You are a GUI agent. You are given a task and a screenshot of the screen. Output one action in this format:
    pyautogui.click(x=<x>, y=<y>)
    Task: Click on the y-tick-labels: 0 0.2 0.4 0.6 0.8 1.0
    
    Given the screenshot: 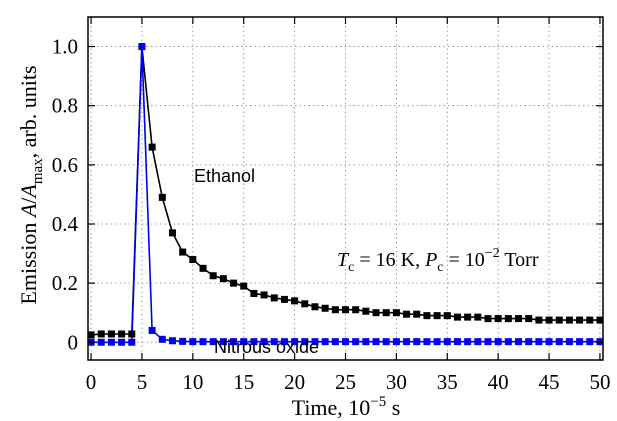 What is the action you would take?
    pyautogui.click(x=65, y=195)
    